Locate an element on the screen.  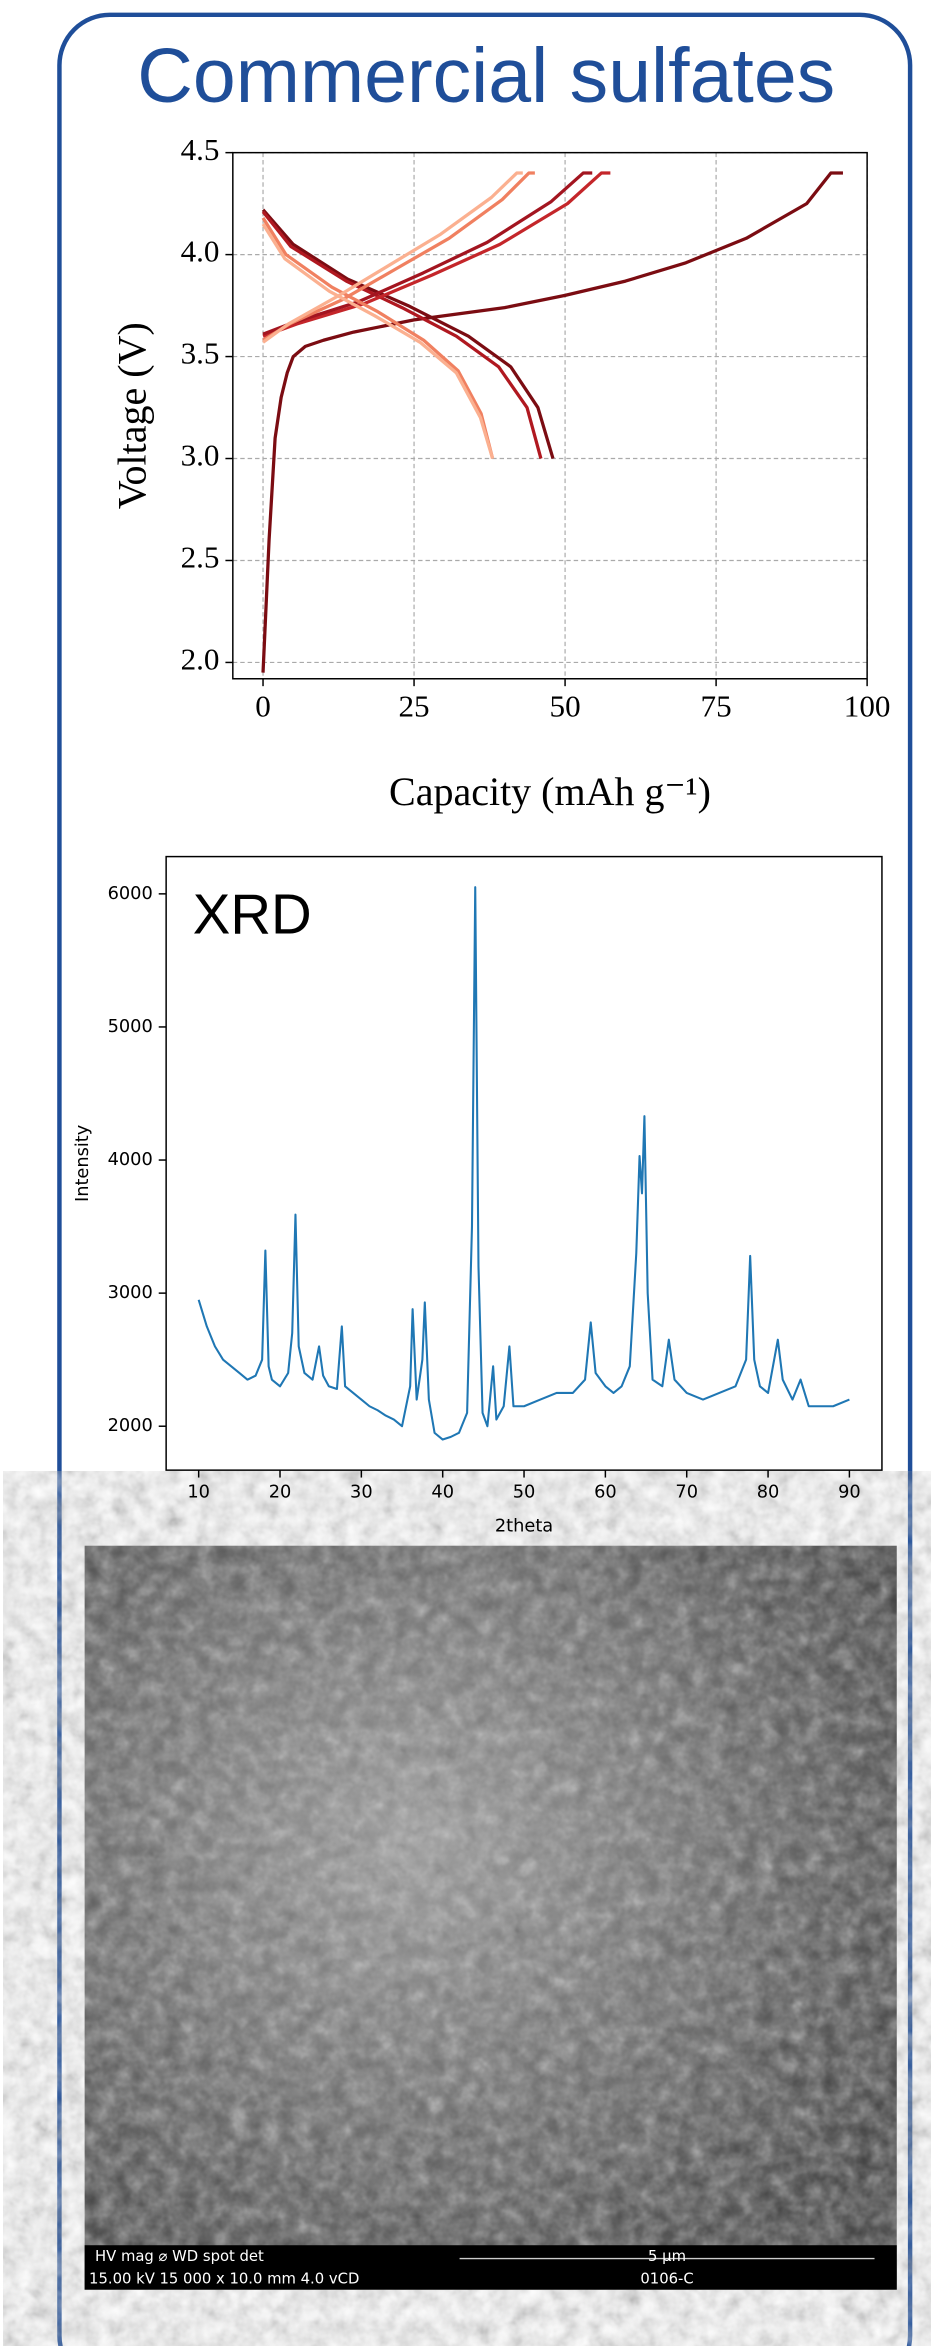
annotation: XRD is located at coordinates (252, 914).